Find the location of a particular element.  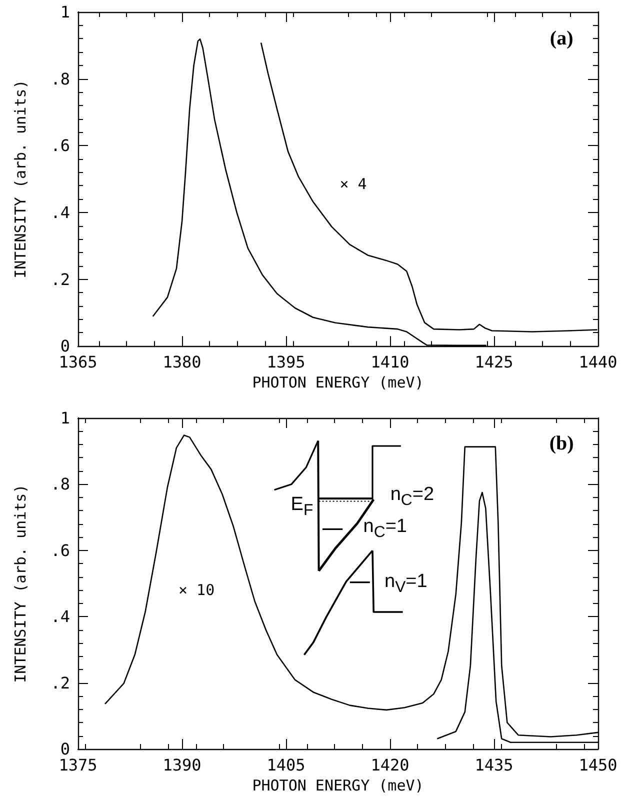

x-tick-label: 1440 is located at coordinates (598, 362).